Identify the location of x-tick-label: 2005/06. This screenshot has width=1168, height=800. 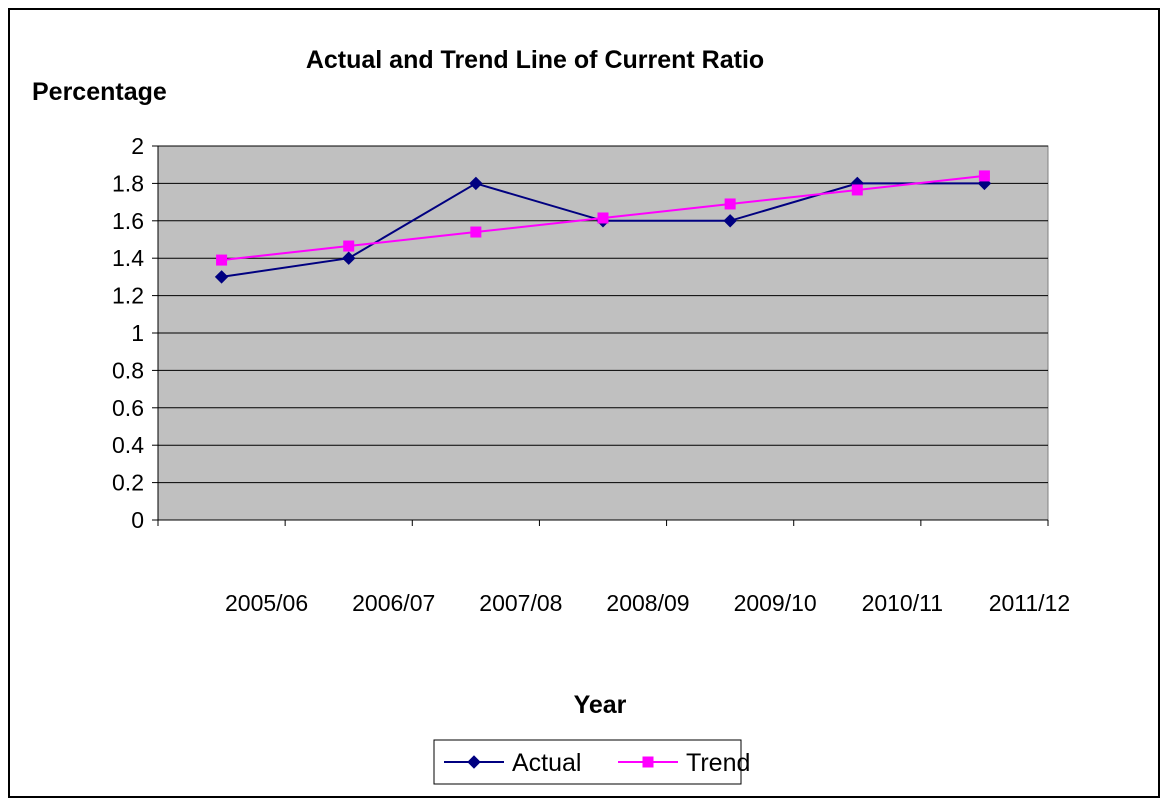
(266, 603).